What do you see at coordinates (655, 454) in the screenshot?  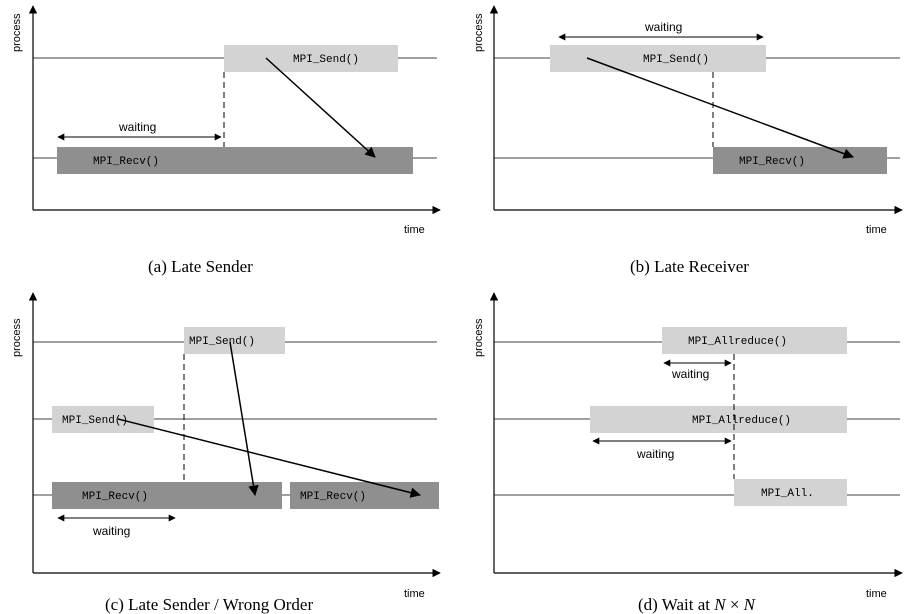 I see `panel-d-waiting-label-mid: waiting` at bounding box center [655, 454].